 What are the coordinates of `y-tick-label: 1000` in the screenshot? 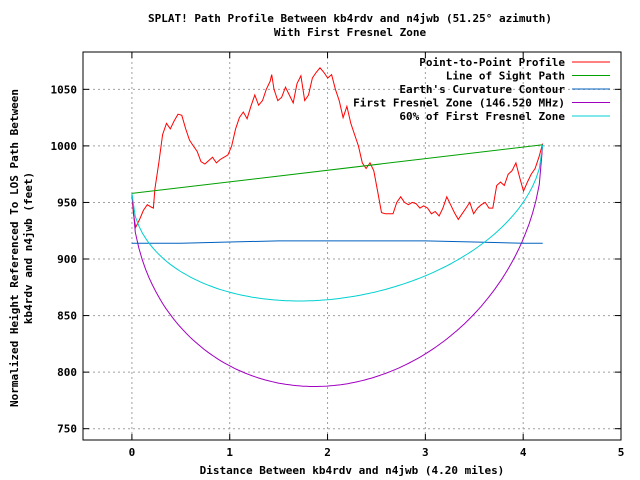 It's located at (64, 146).